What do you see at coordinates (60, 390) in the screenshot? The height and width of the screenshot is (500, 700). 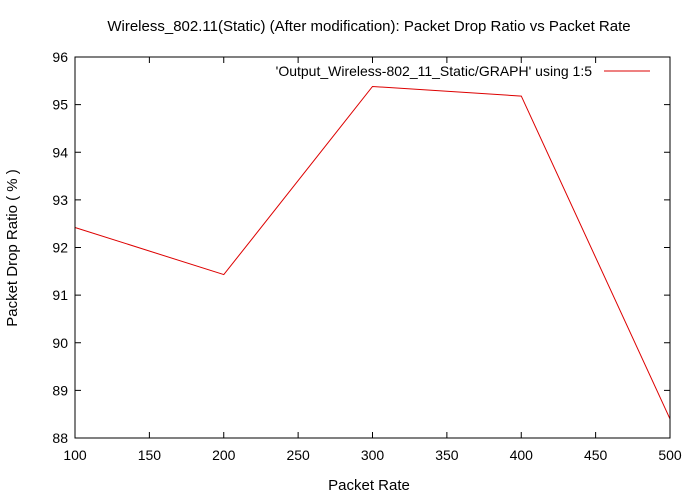 I see `y-tick-label: 89` at bounding box center [60, 390].